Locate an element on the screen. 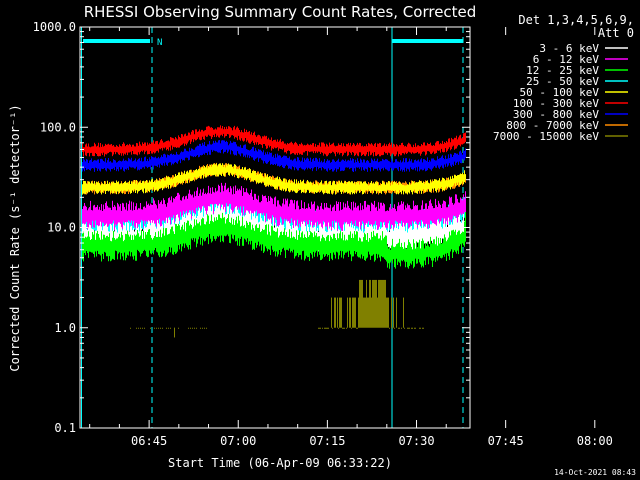 This screenshot has height=480, width=640. legend-label: 7000 - 15000 keV is located at coordinates (546, 136).